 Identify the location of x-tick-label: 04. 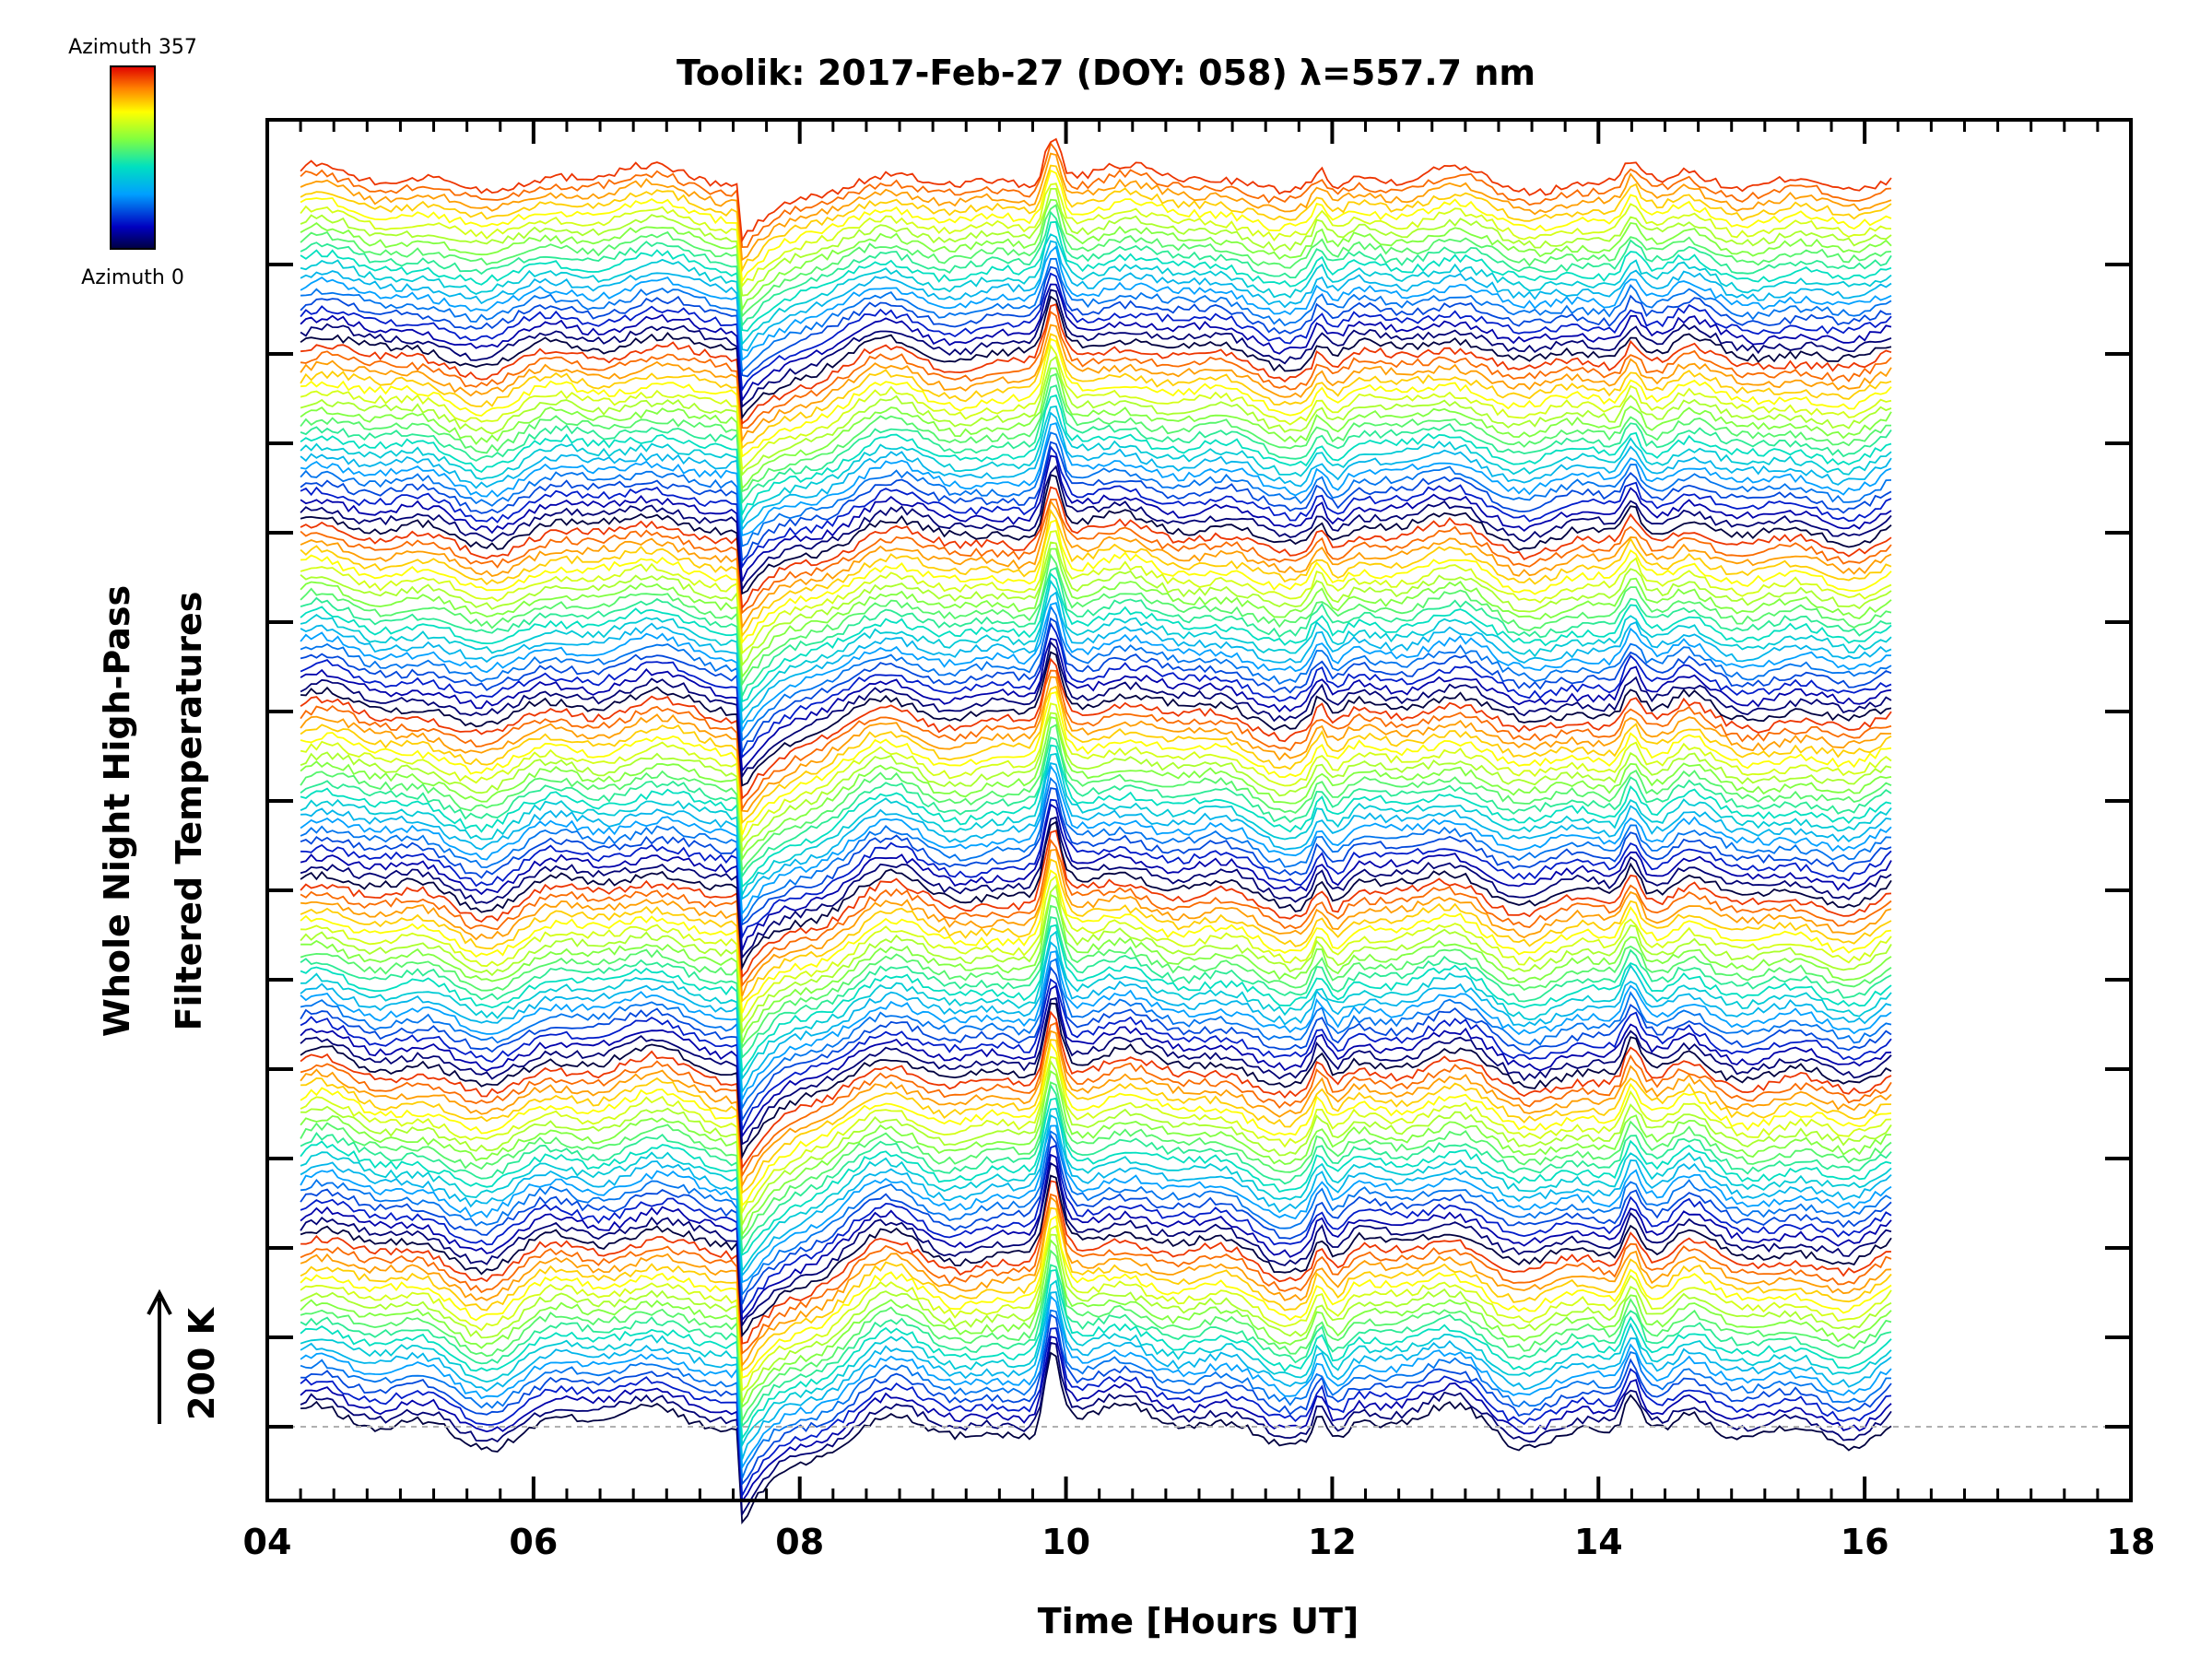
(267, 1542).